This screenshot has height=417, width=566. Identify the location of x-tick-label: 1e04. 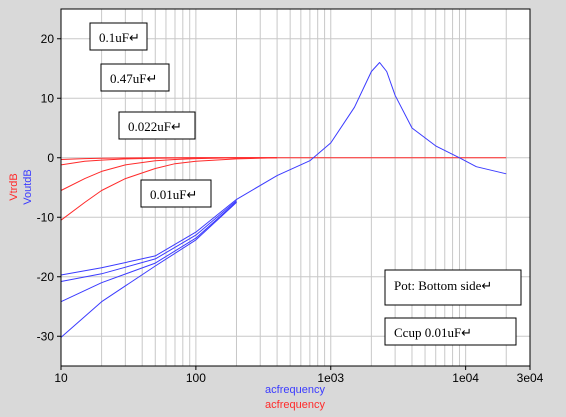
(465, 378).